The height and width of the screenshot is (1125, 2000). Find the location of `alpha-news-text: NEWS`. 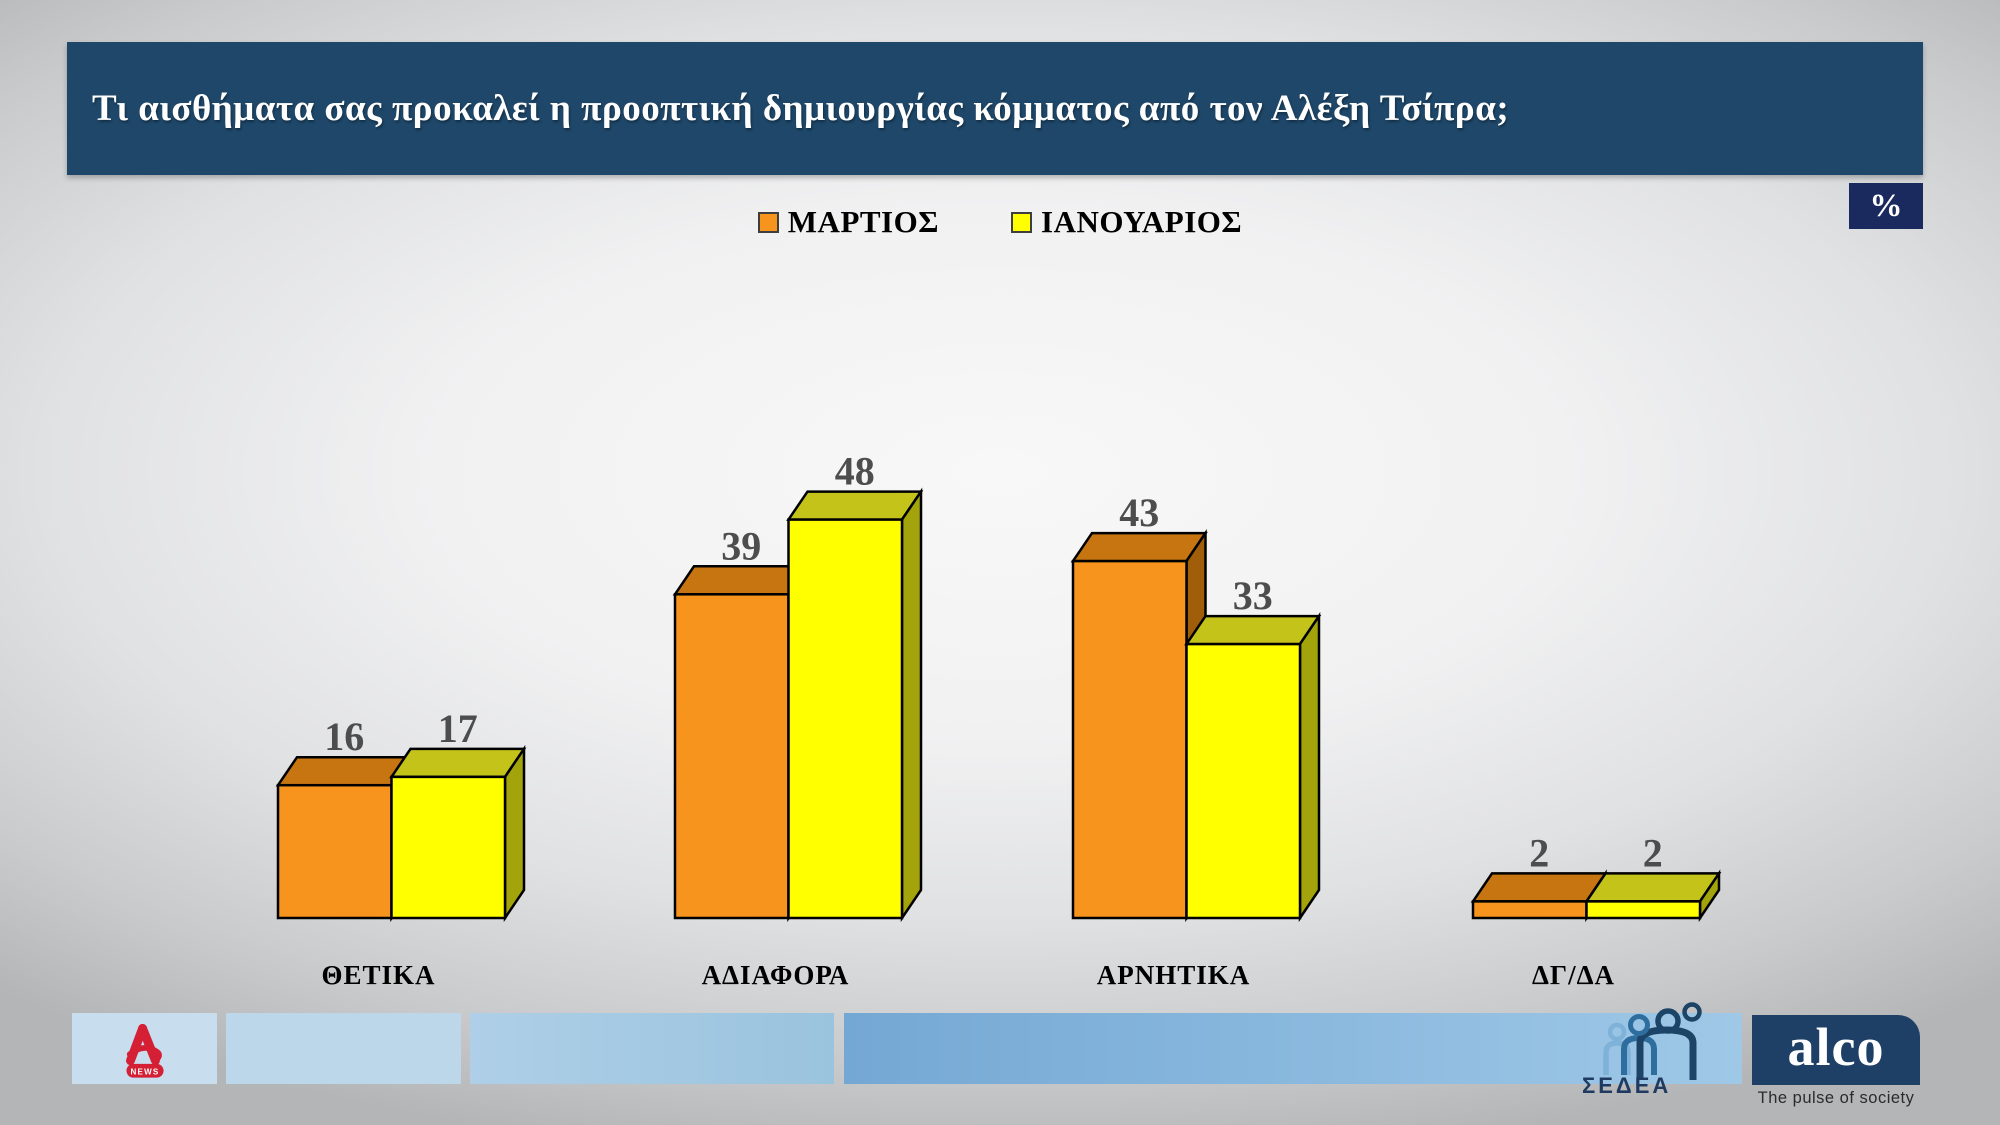

alpha-news-text: NEWS is located at coordinates (144, 1071).